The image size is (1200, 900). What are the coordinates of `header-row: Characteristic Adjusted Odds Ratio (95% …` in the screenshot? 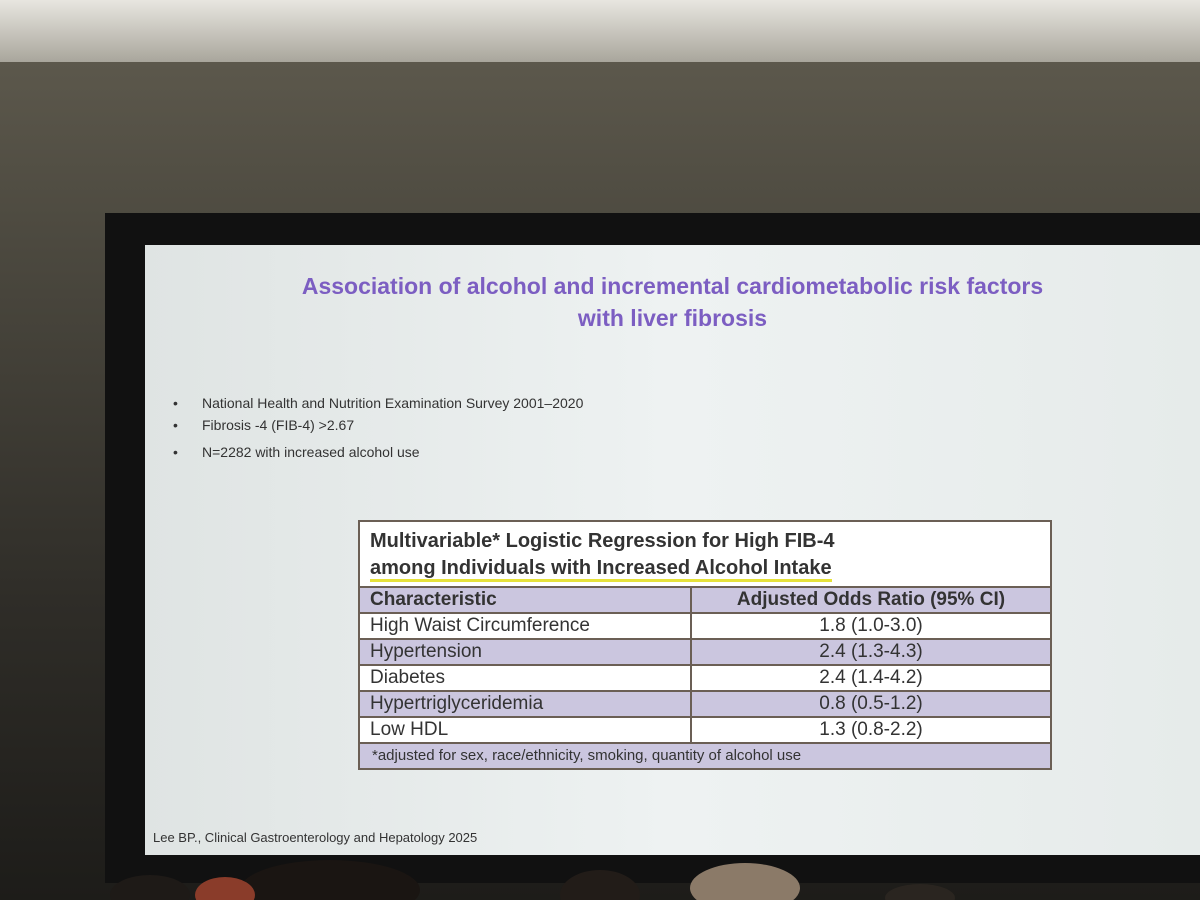 It's located at (705, 601).